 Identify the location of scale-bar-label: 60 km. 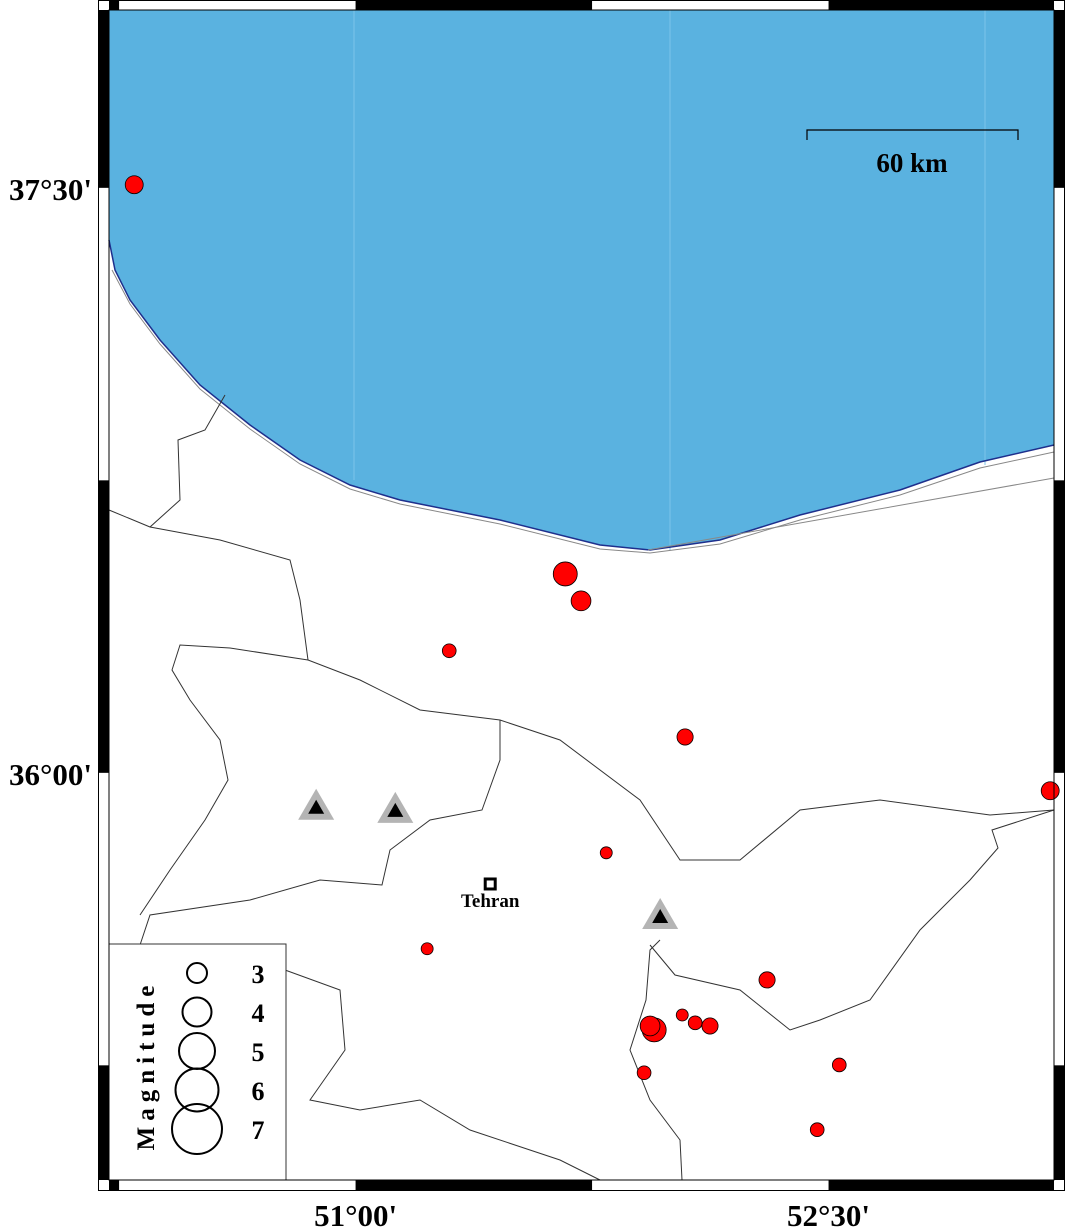
(912, 163).